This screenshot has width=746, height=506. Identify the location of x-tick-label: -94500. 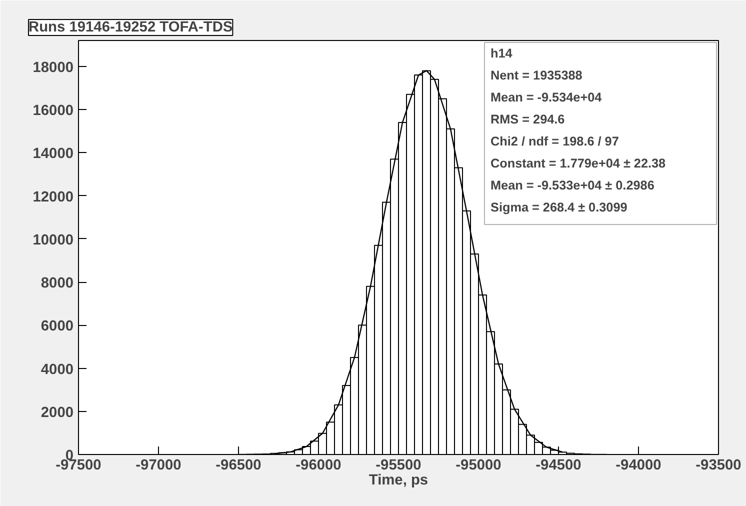
(559, 466).